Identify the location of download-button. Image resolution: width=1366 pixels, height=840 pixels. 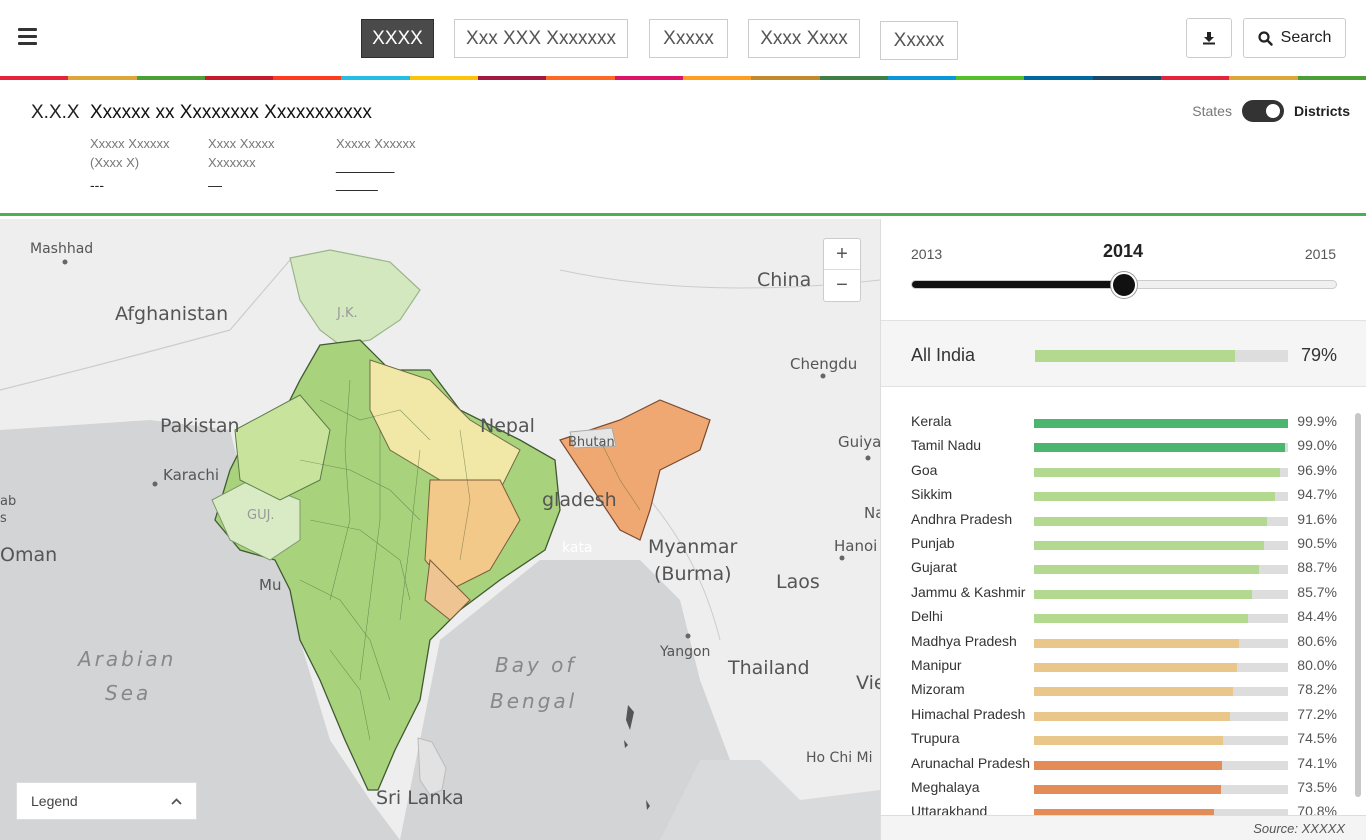
(1209, 38).